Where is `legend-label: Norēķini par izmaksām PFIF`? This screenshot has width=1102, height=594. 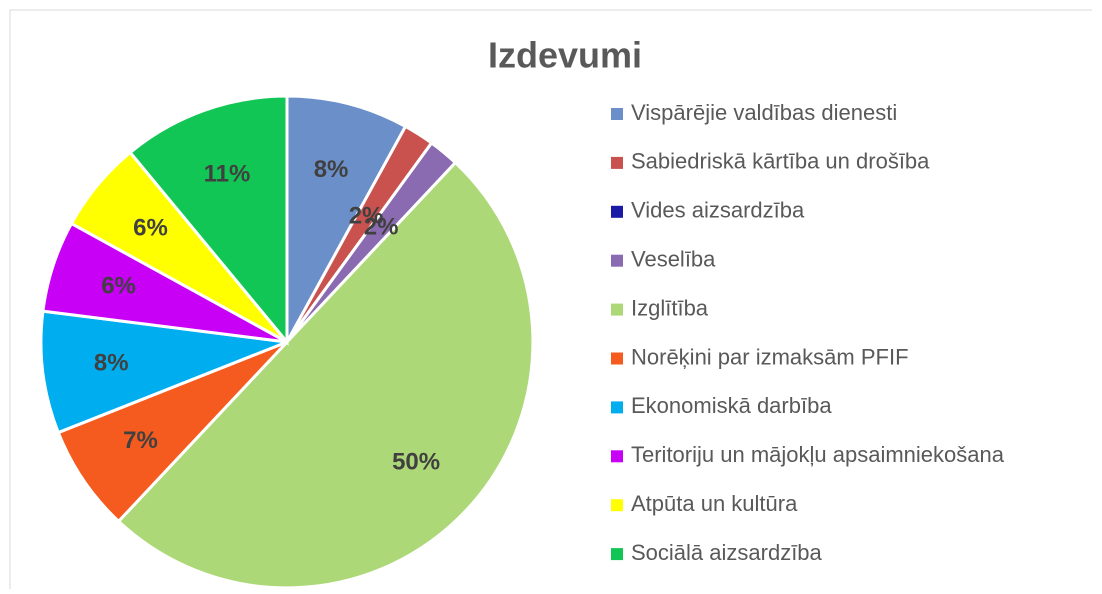 legend-label: Norēķini par izmaksām PFIF is located at coordinates (770, 356).